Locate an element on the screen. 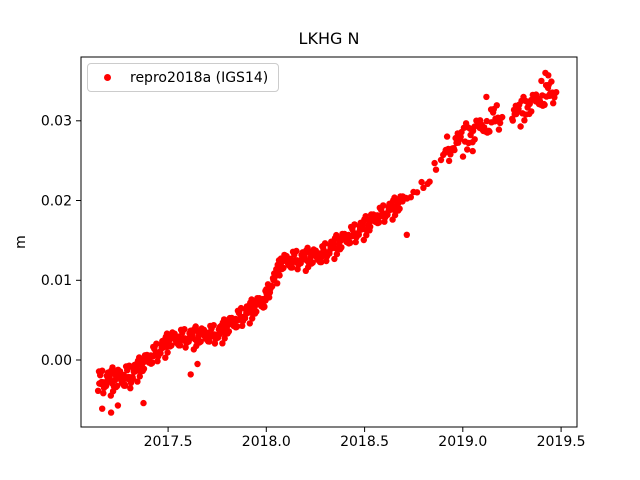 The width and height of the screenshot is (640, 480). legend: repro2018a (IGS14) is located at coordinates (183, 77).